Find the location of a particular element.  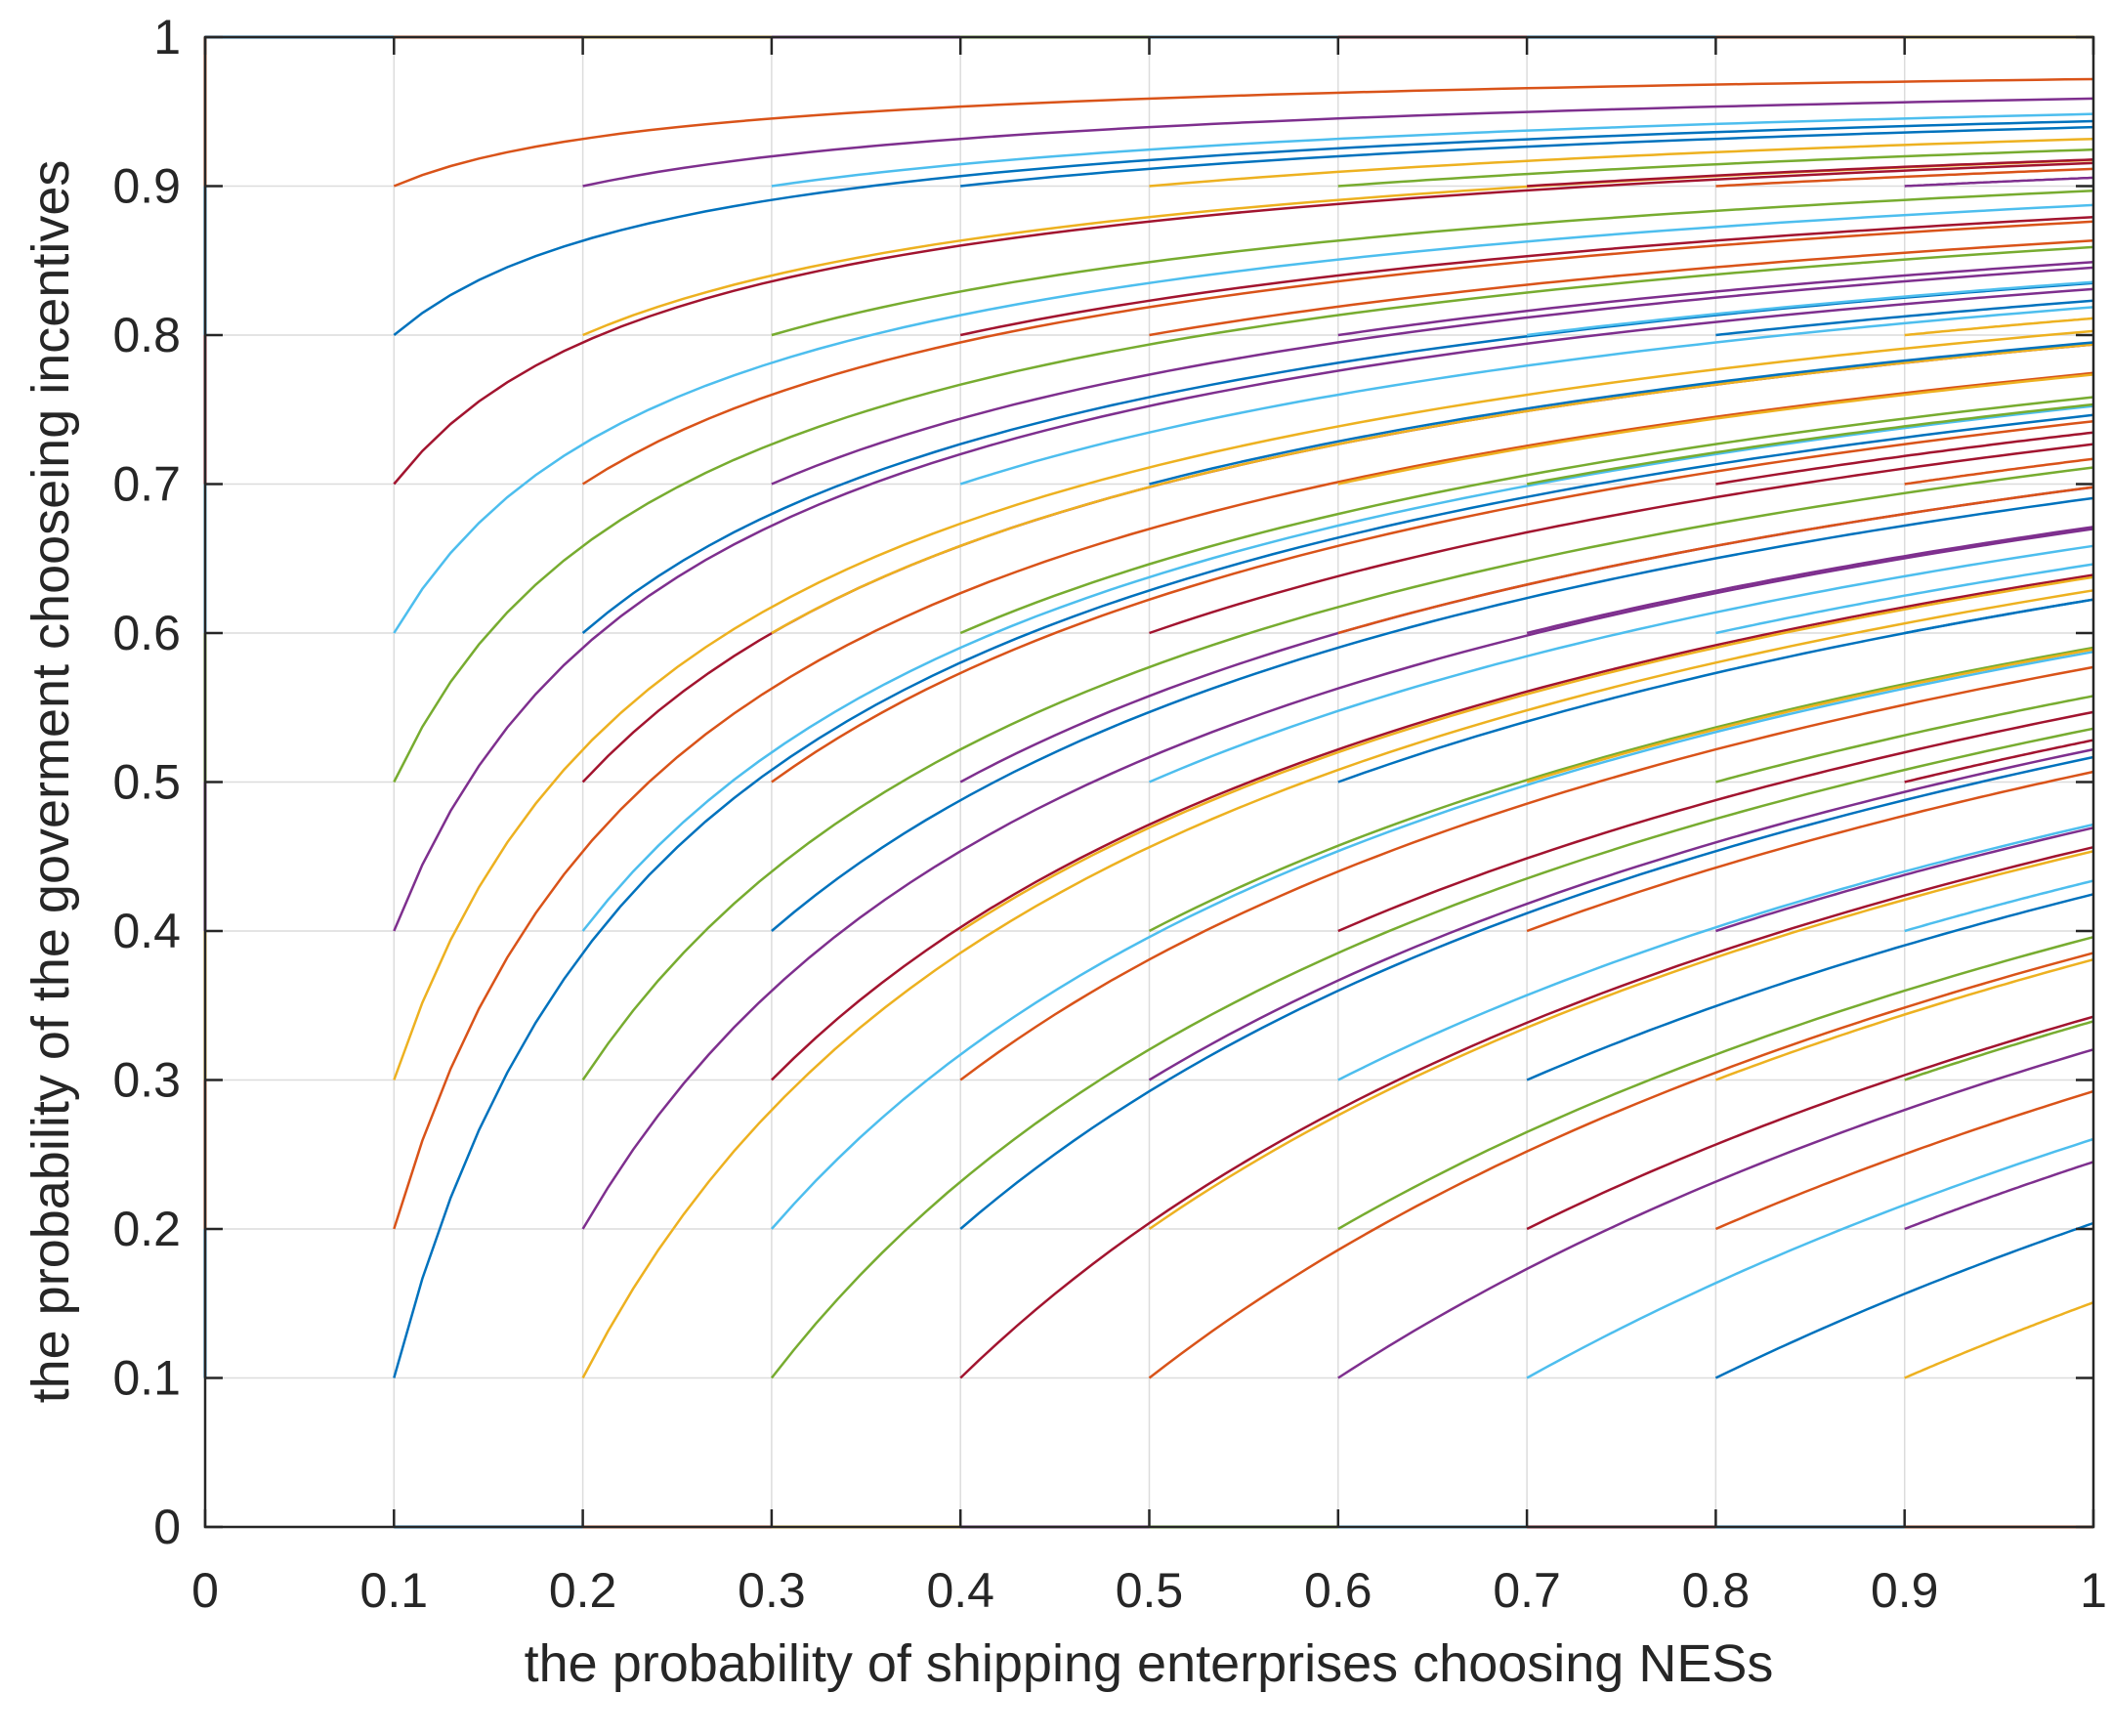

x-tick-label: 0.6 is located at coordinates (1338, 1590).